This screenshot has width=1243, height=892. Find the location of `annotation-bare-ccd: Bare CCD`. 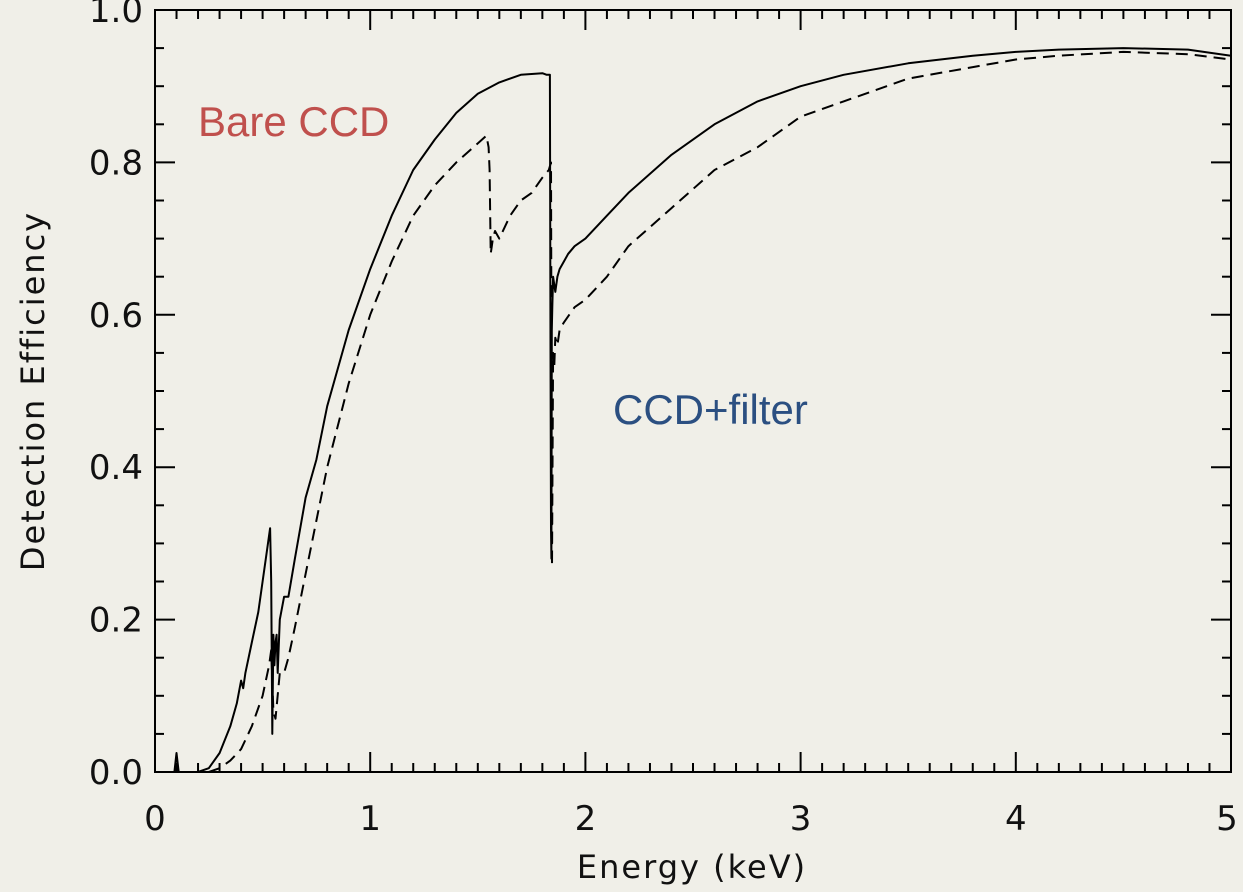

annotation-bare-ccd: Bare CCD is located at coordinates (293, 121).